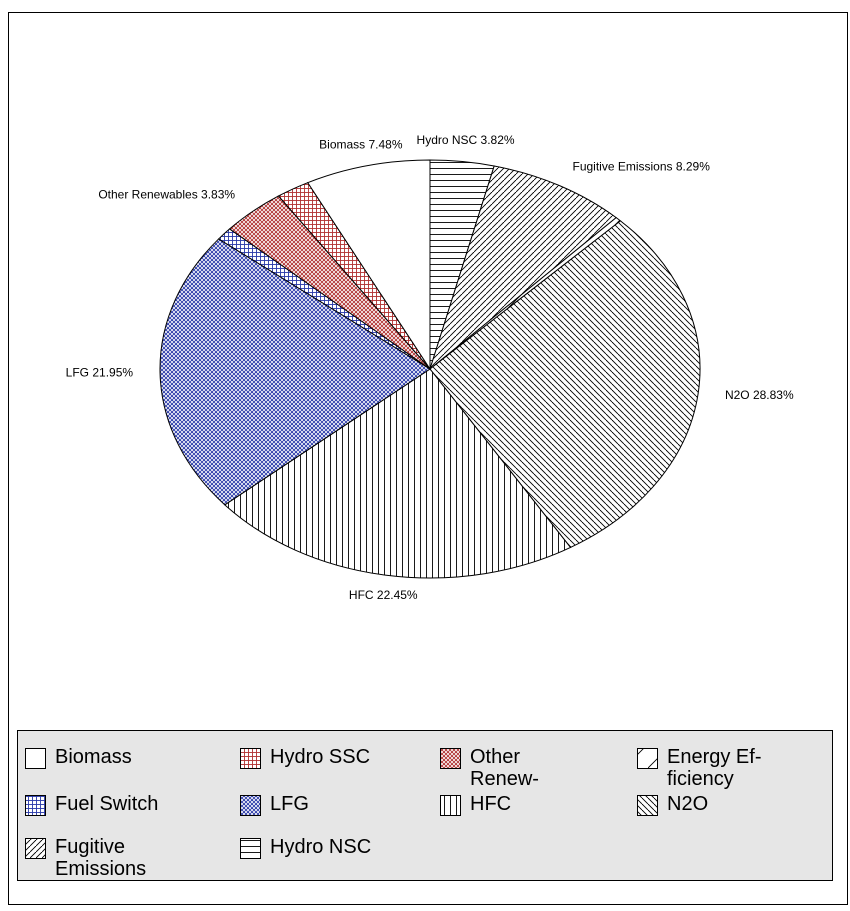  Describe the element at coordinates (383, 595) in the screenshot. I see `data-label: HFC 22.45%` at that location.